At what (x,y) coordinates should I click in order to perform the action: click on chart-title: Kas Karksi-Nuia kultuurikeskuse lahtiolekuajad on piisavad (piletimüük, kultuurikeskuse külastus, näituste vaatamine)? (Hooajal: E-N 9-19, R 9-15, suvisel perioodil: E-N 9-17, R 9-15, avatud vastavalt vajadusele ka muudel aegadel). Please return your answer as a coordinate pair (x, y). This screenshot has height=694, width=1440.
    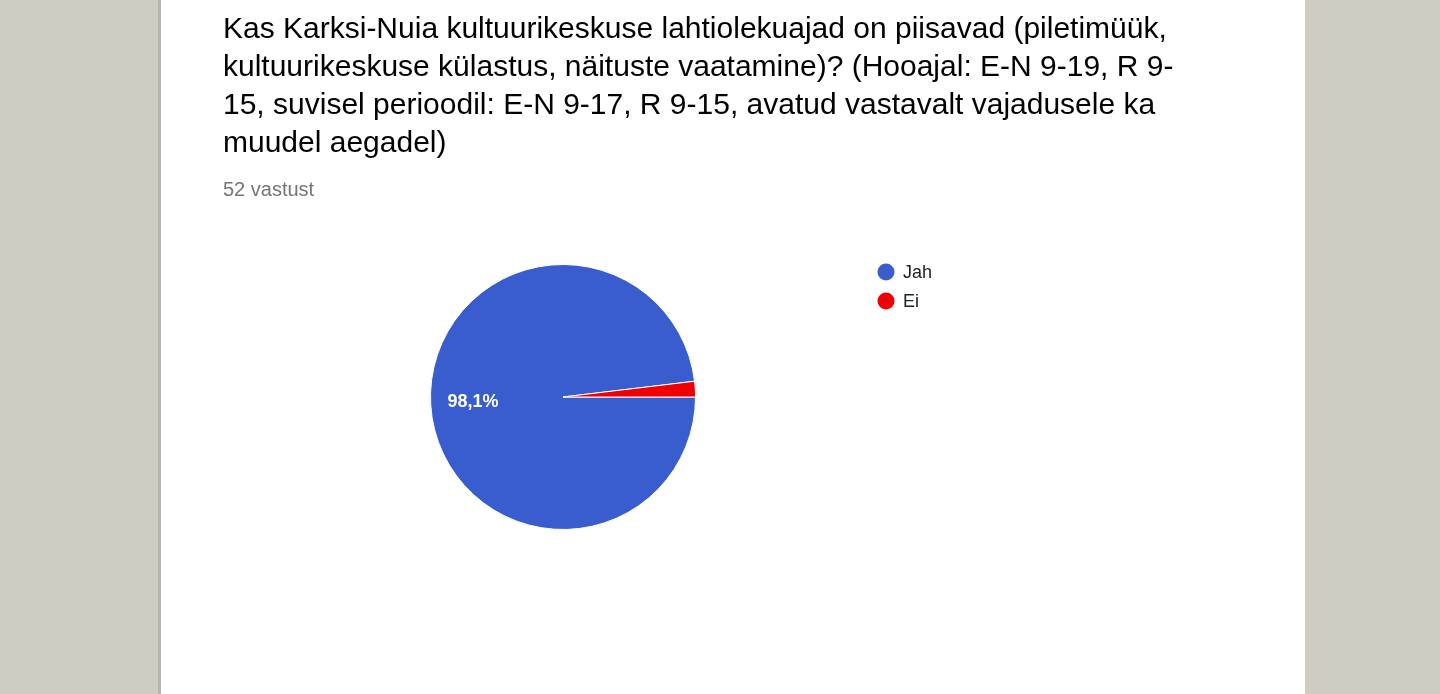
    Looking at the image, I should click on (699, 85).